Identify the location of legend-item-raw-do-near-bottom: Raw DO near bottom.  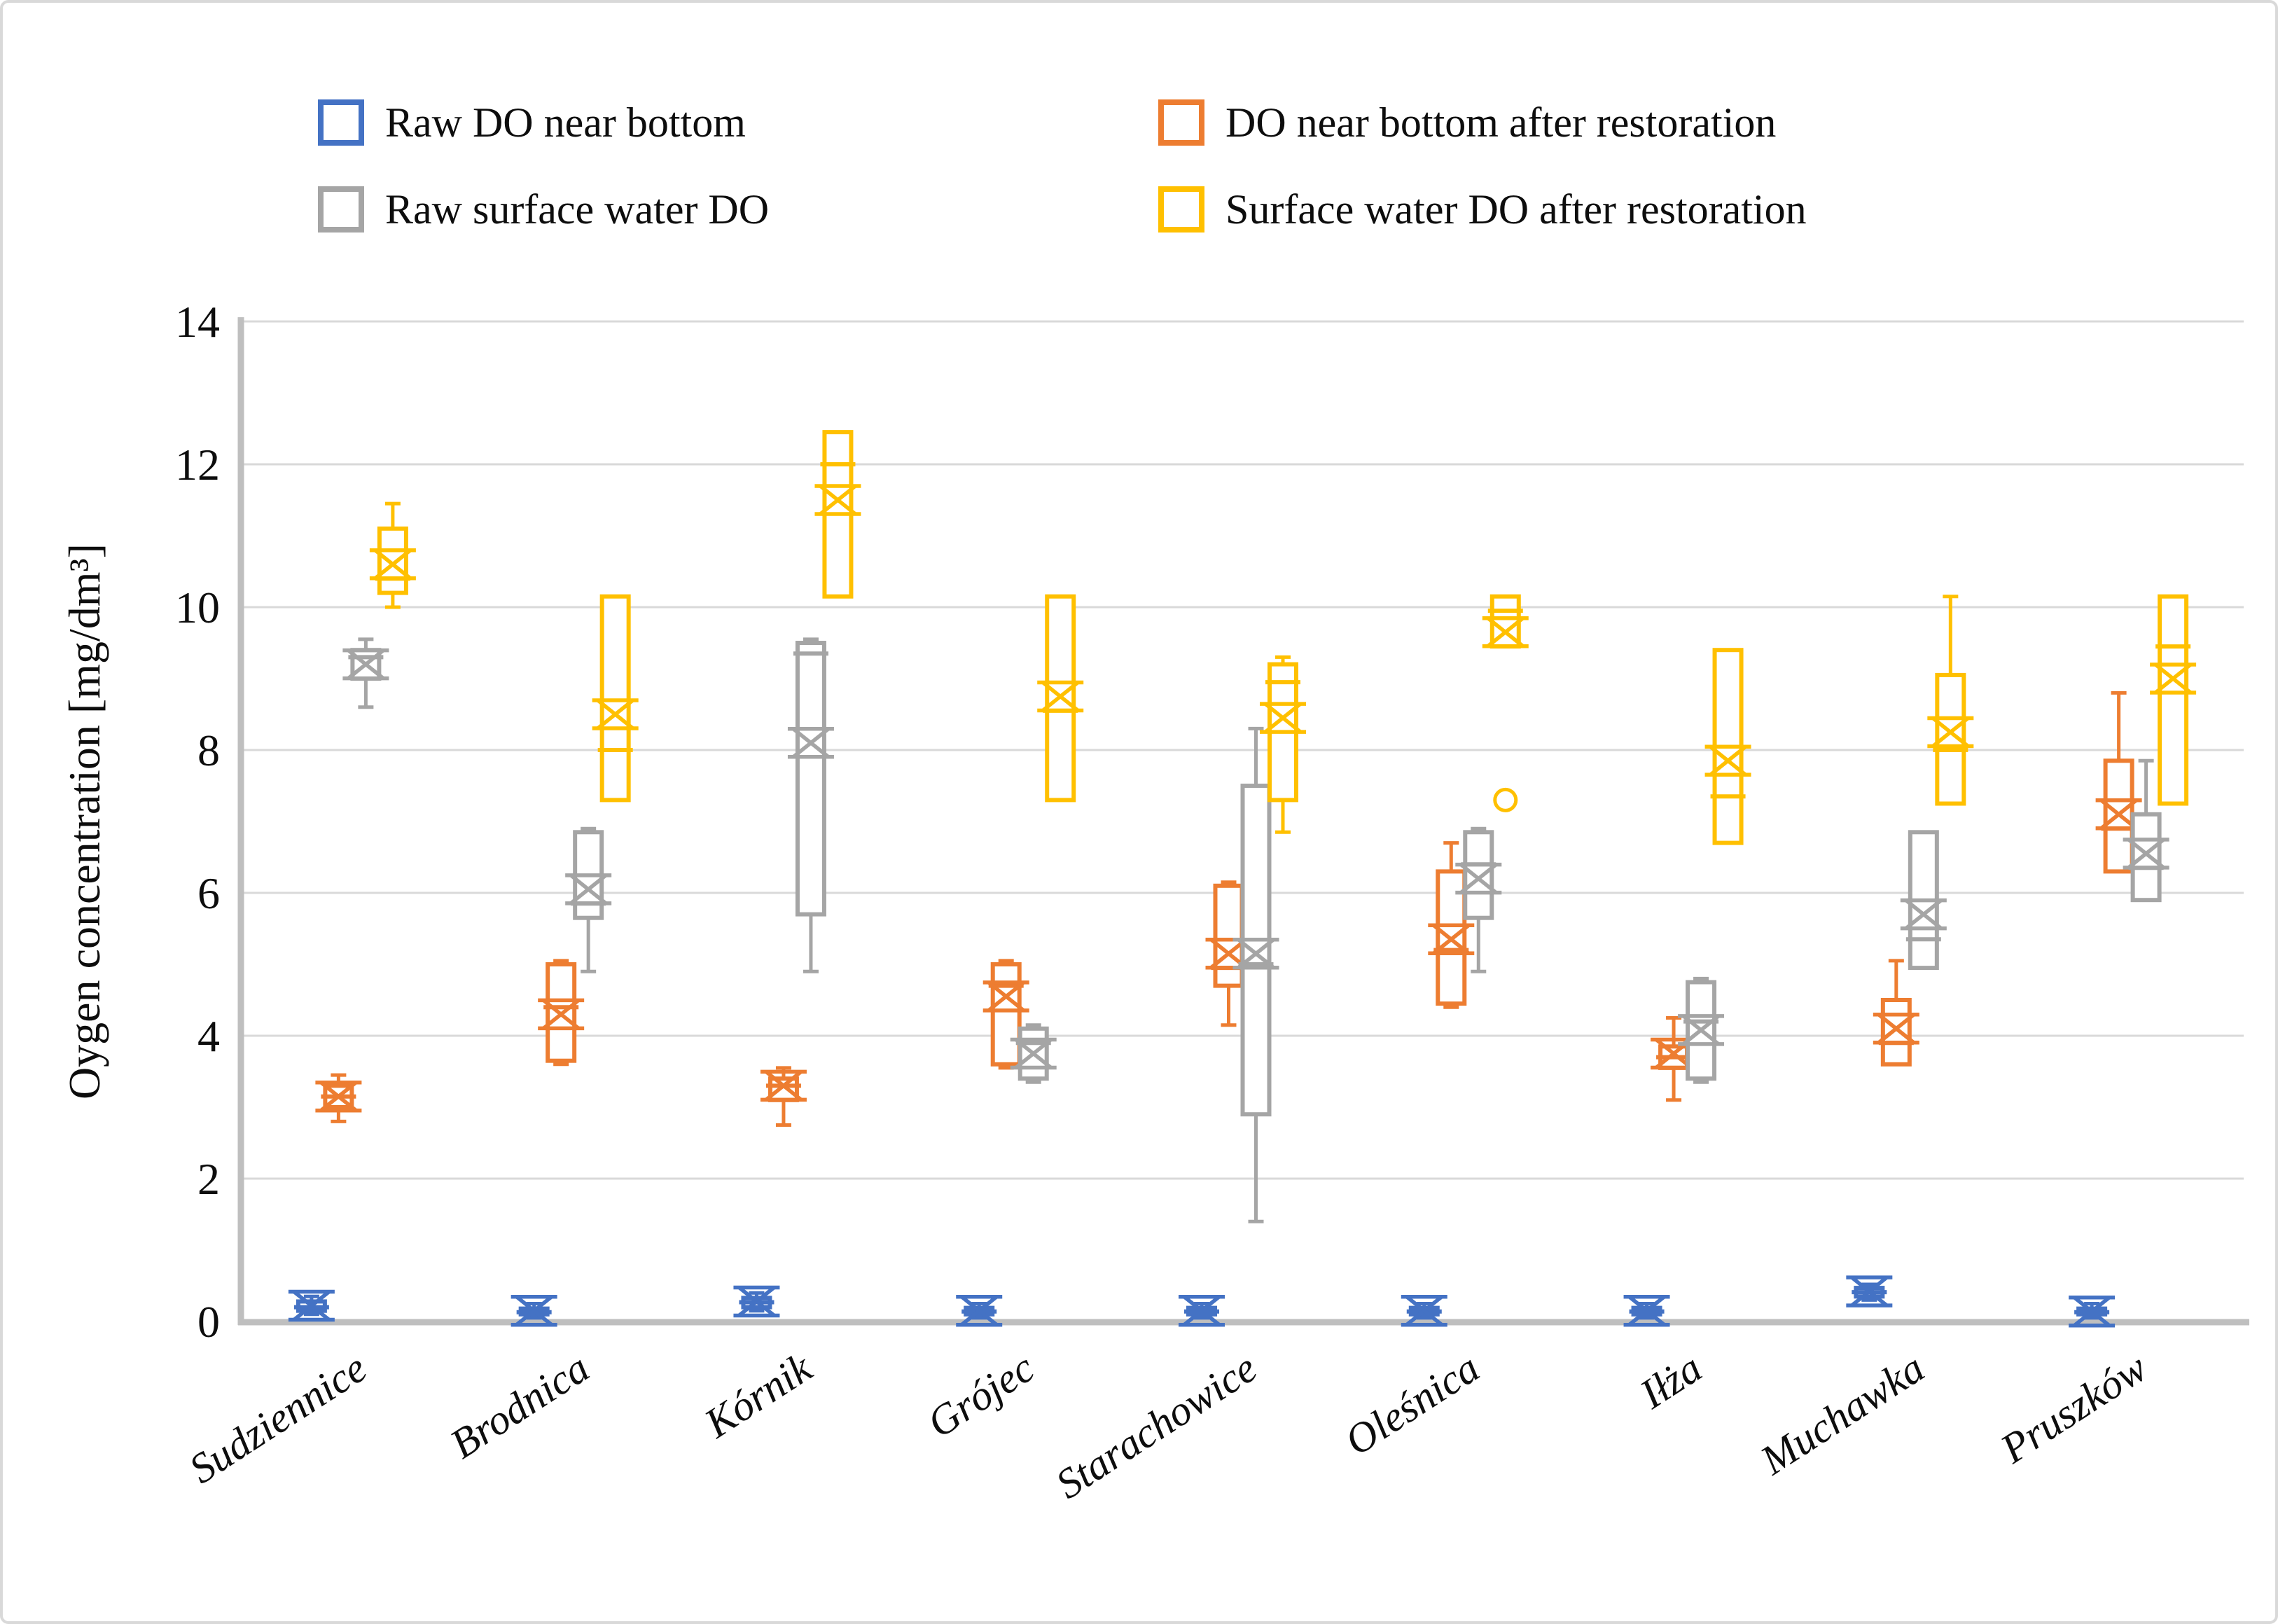
(532, 122).